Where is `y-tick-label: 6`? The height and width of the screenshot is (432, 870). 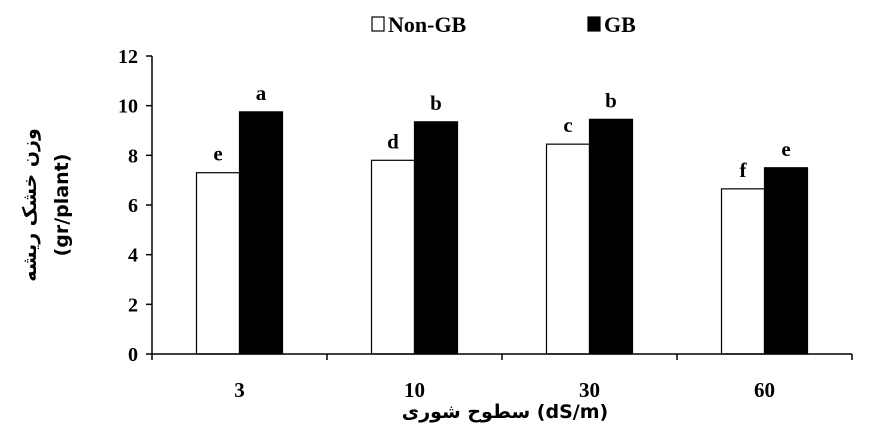
y-tick-label: 6 is located at coordinates (133, 206).